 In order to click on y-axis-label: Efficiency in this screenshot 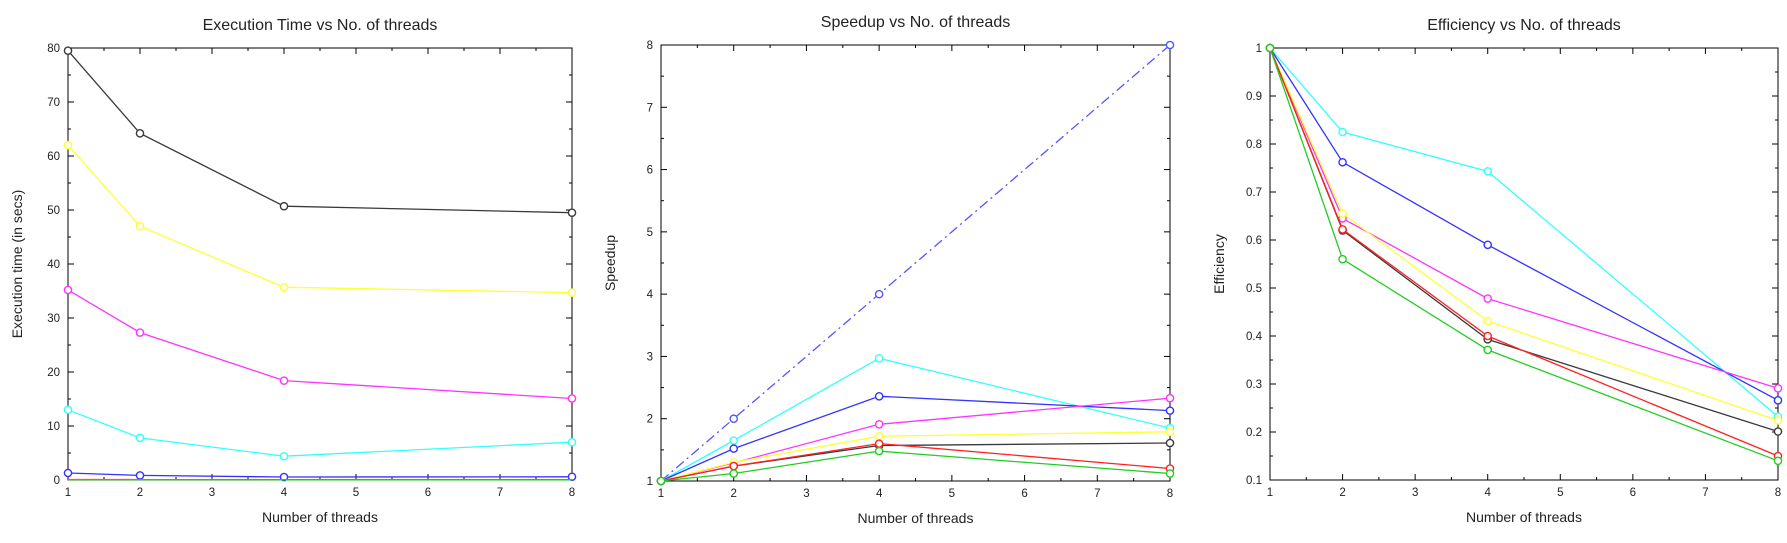, I will do `click(1219, 264)`.